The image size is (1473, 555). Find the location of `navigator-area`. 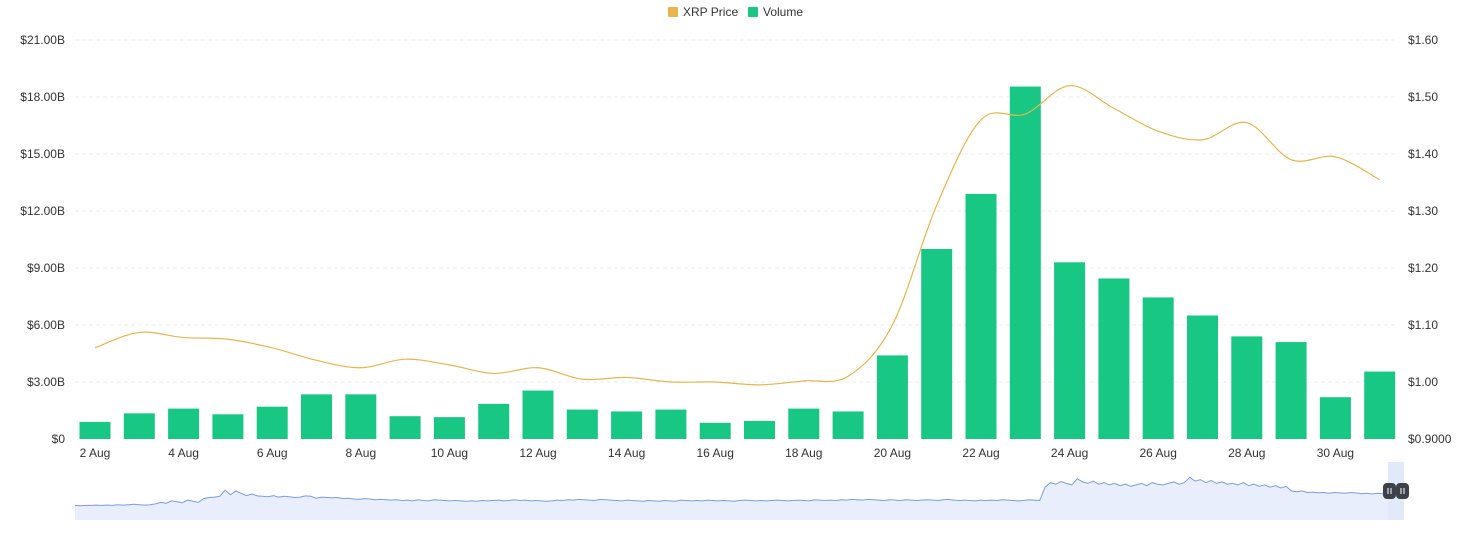

navigator-area is located at coordinates (731, 498).